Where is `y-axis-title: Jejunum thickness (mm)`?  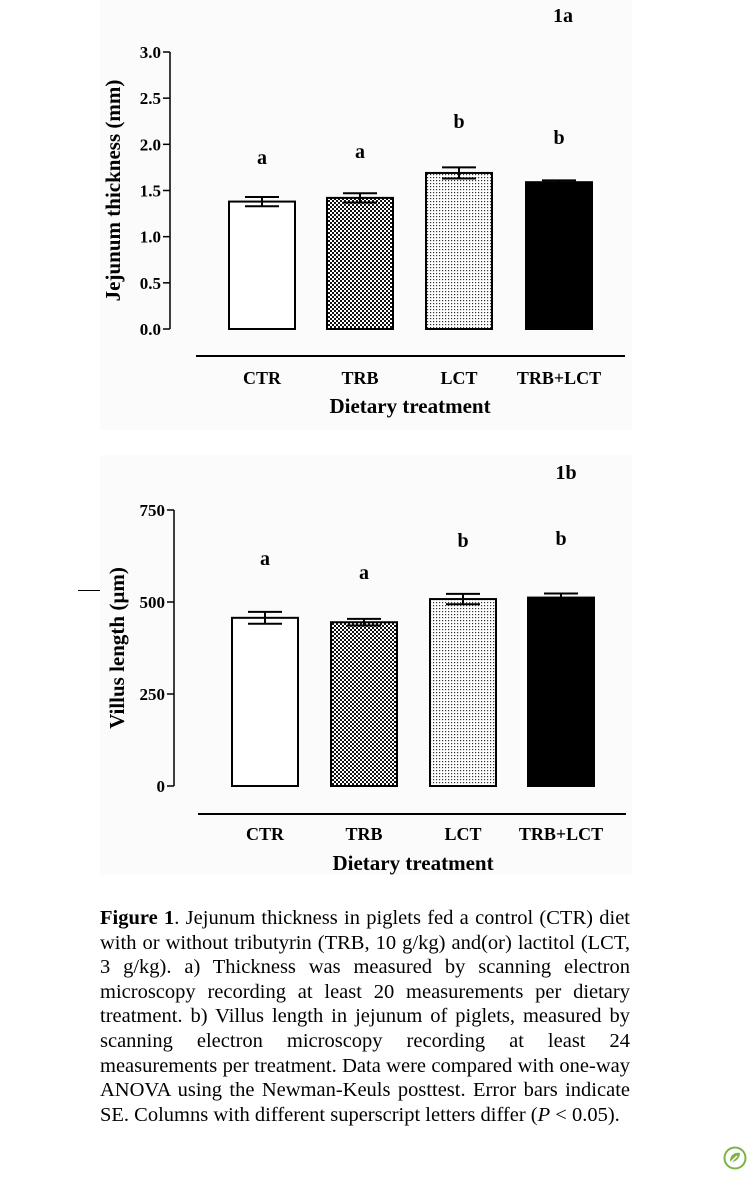
y-axis-title: Jejunum thickness (mm) is located at coordinates (113, 191).